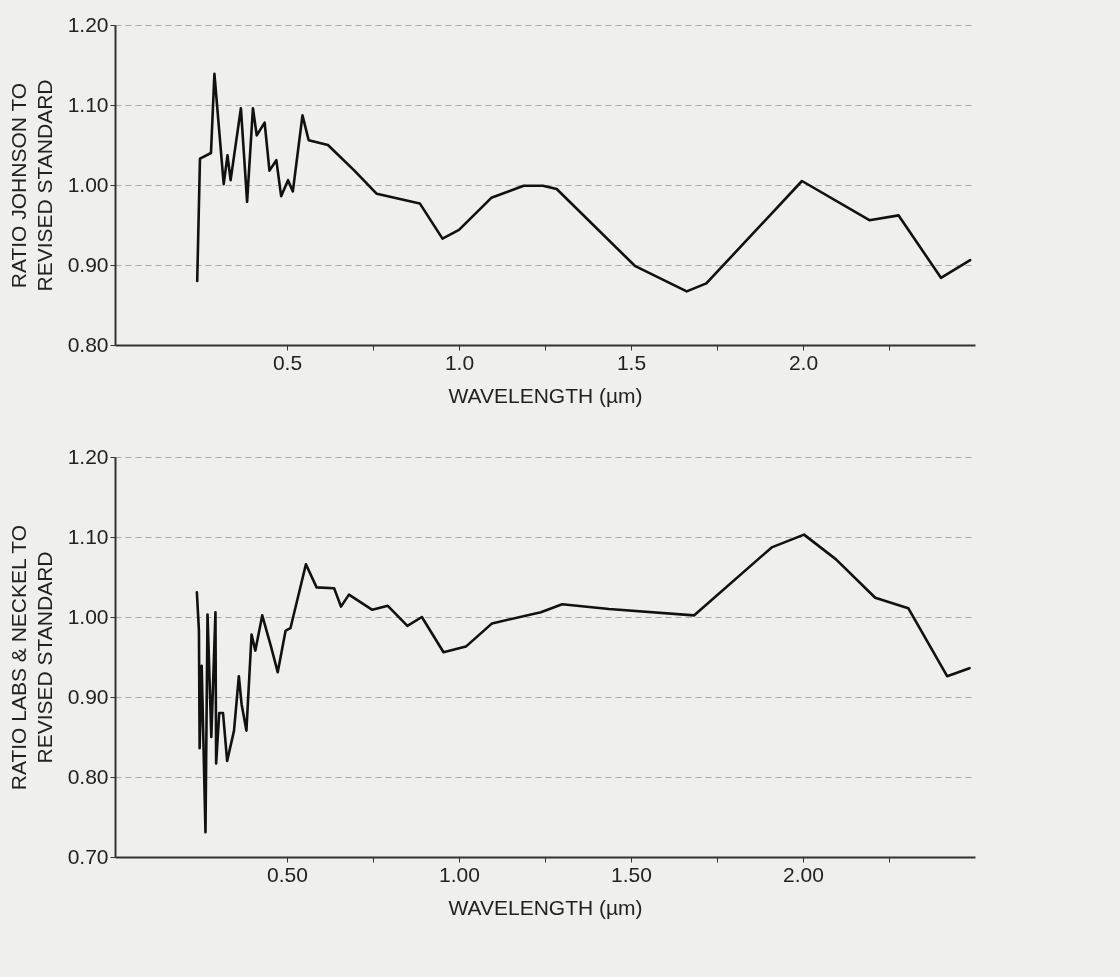 Image resolution: width=1120 pixels, height=977 pixels. I want to click on x-tick-label: 1.00, so click(459, 874).